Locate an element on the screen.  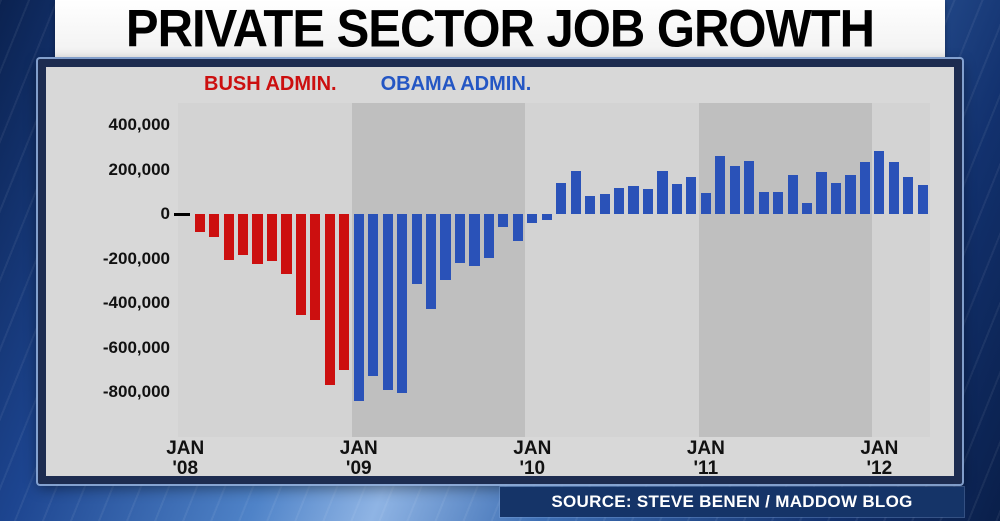
title-banner: PRIVATE SECTOR JOB GROWTH is located at coordinates (500, 29).